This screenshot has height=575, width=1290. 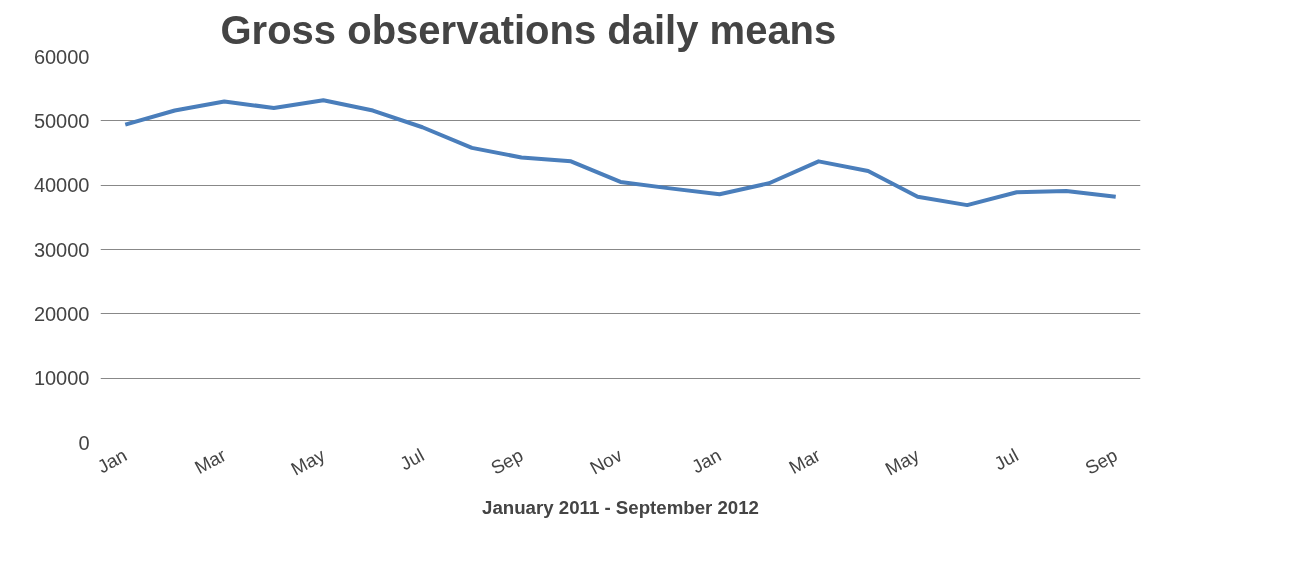 I want to click on y-tick-label: 30000, so click(x=61, y=249).